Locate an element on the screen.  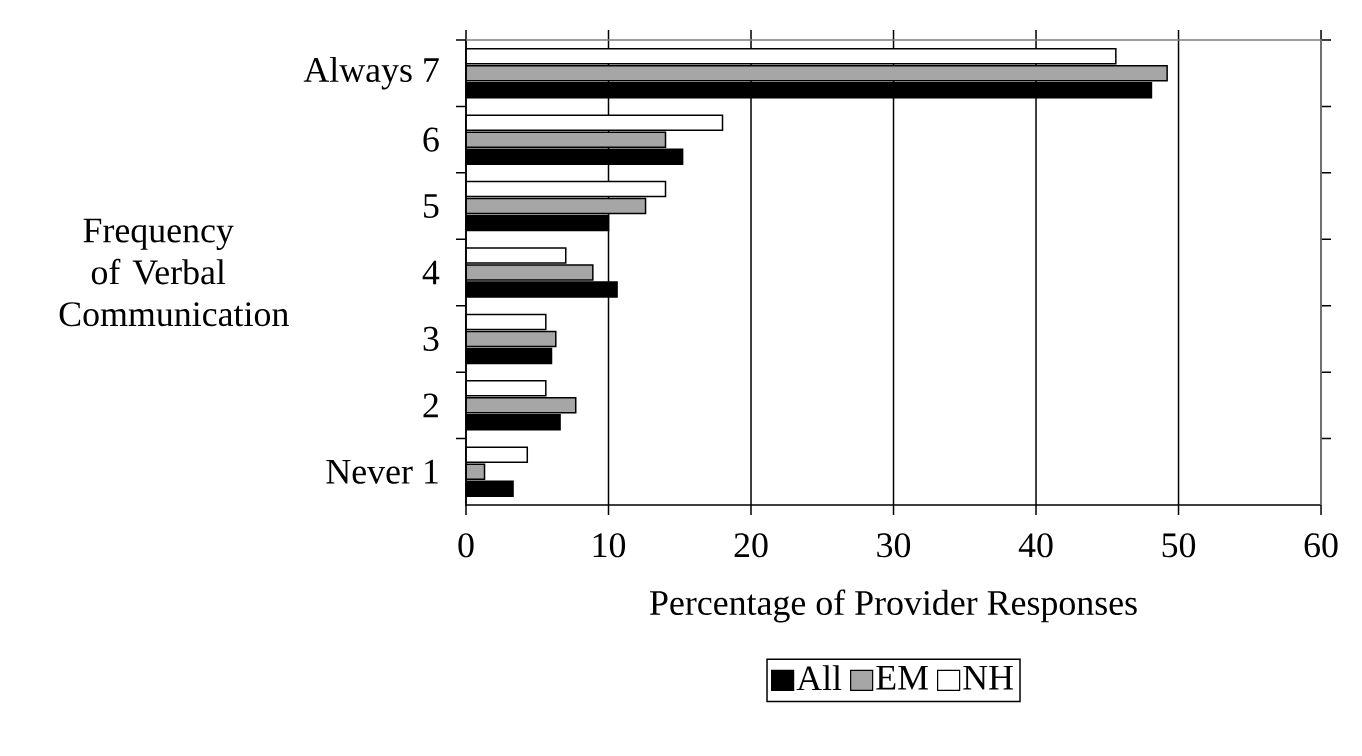
y-tick-label: Never 1 is located at coordinates (382, 471).